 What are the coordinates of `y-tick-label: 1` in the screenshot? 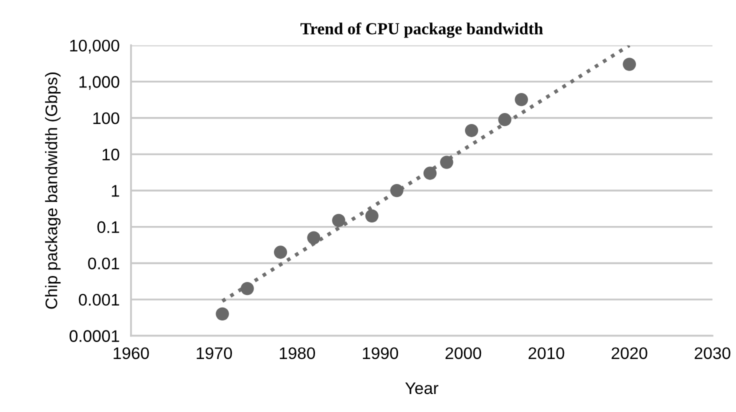 It's located at (116, 191).